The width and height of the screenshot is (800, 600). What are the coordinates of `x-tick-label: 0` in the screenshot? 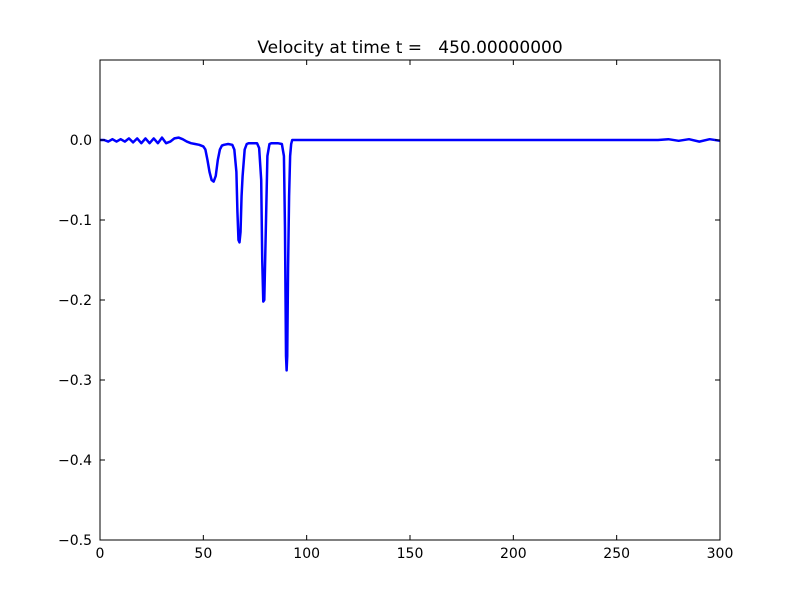 It's located at (100, 554).